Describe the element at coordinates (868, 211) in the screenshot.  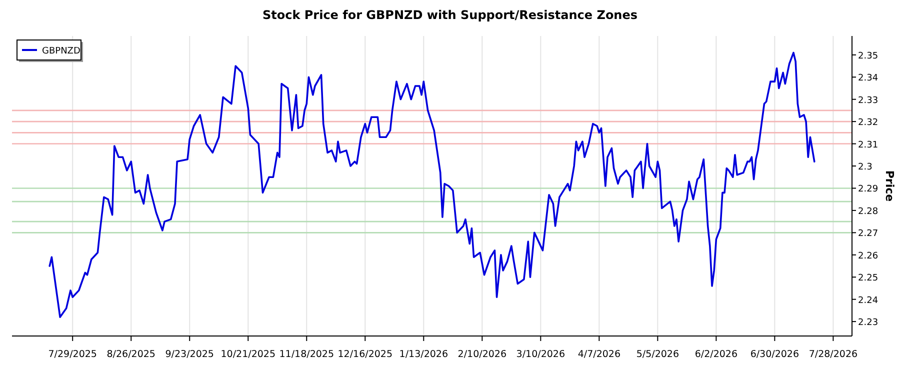
I see `y-tick-label: 2.28` at that location.